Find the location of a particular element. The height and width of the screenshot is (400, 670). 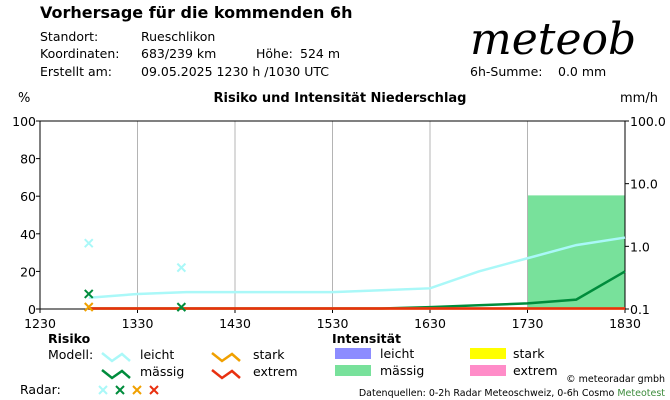

x-tick-label: 1730 is located at coordinates (528, 323).